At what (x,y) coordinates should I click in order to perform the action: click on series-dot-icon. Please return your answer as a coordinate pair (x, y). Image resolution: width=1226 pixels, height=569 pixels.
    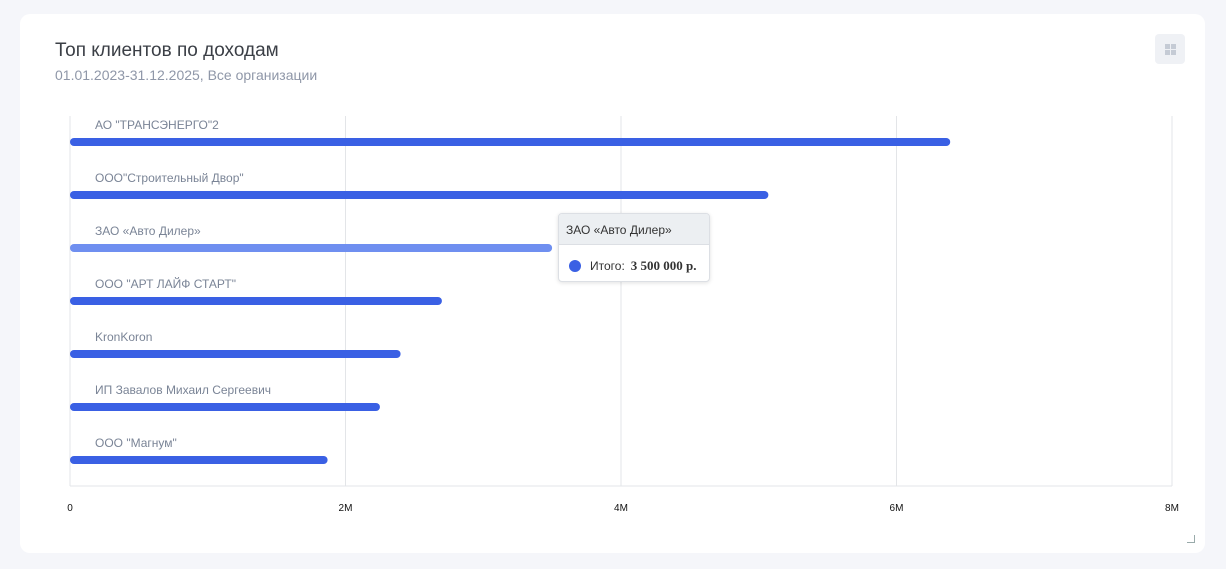
    Looking at the image, I should click on (575, 266).